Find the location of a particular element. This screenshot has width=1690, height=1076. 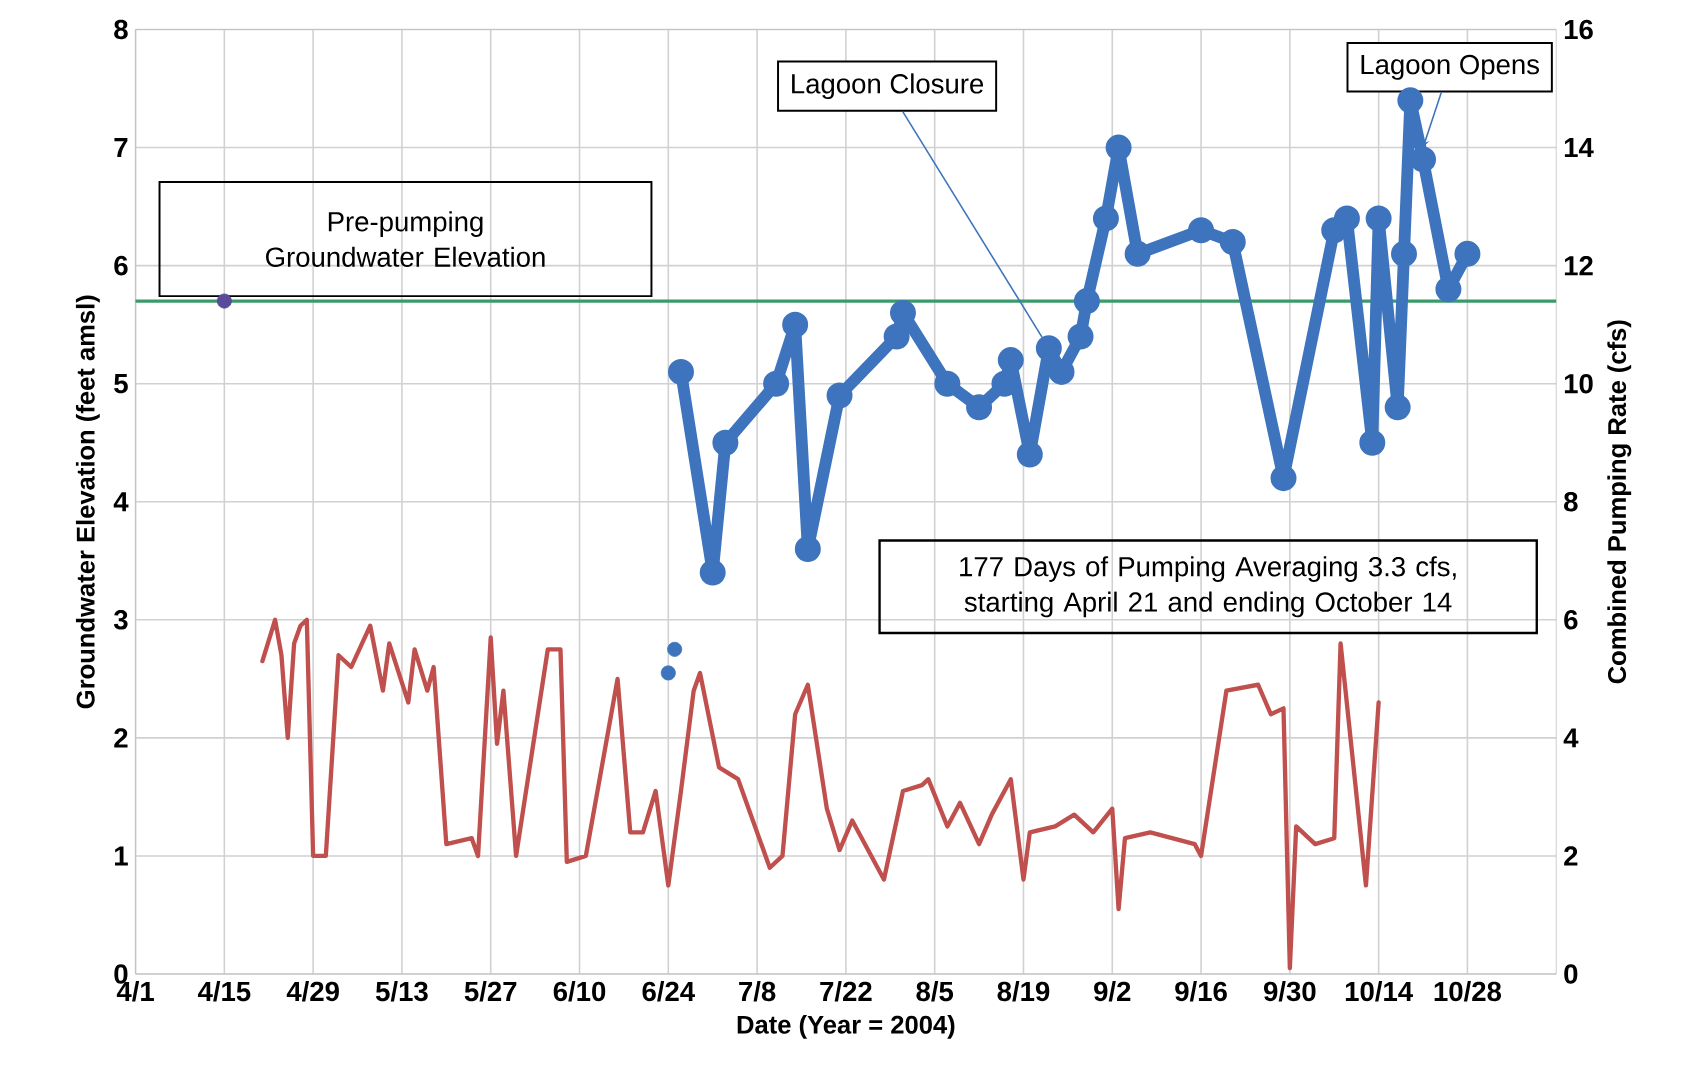

y-tick-label: 3 is located at coordinates (120, 619).